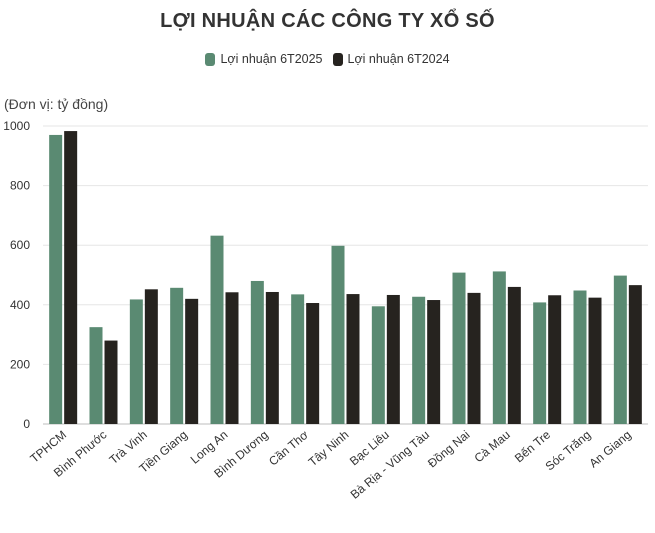 Image resolution: width=655 pixels, height=533 pixels. I want to click on legend-swatch-2024, so click(337, 59).